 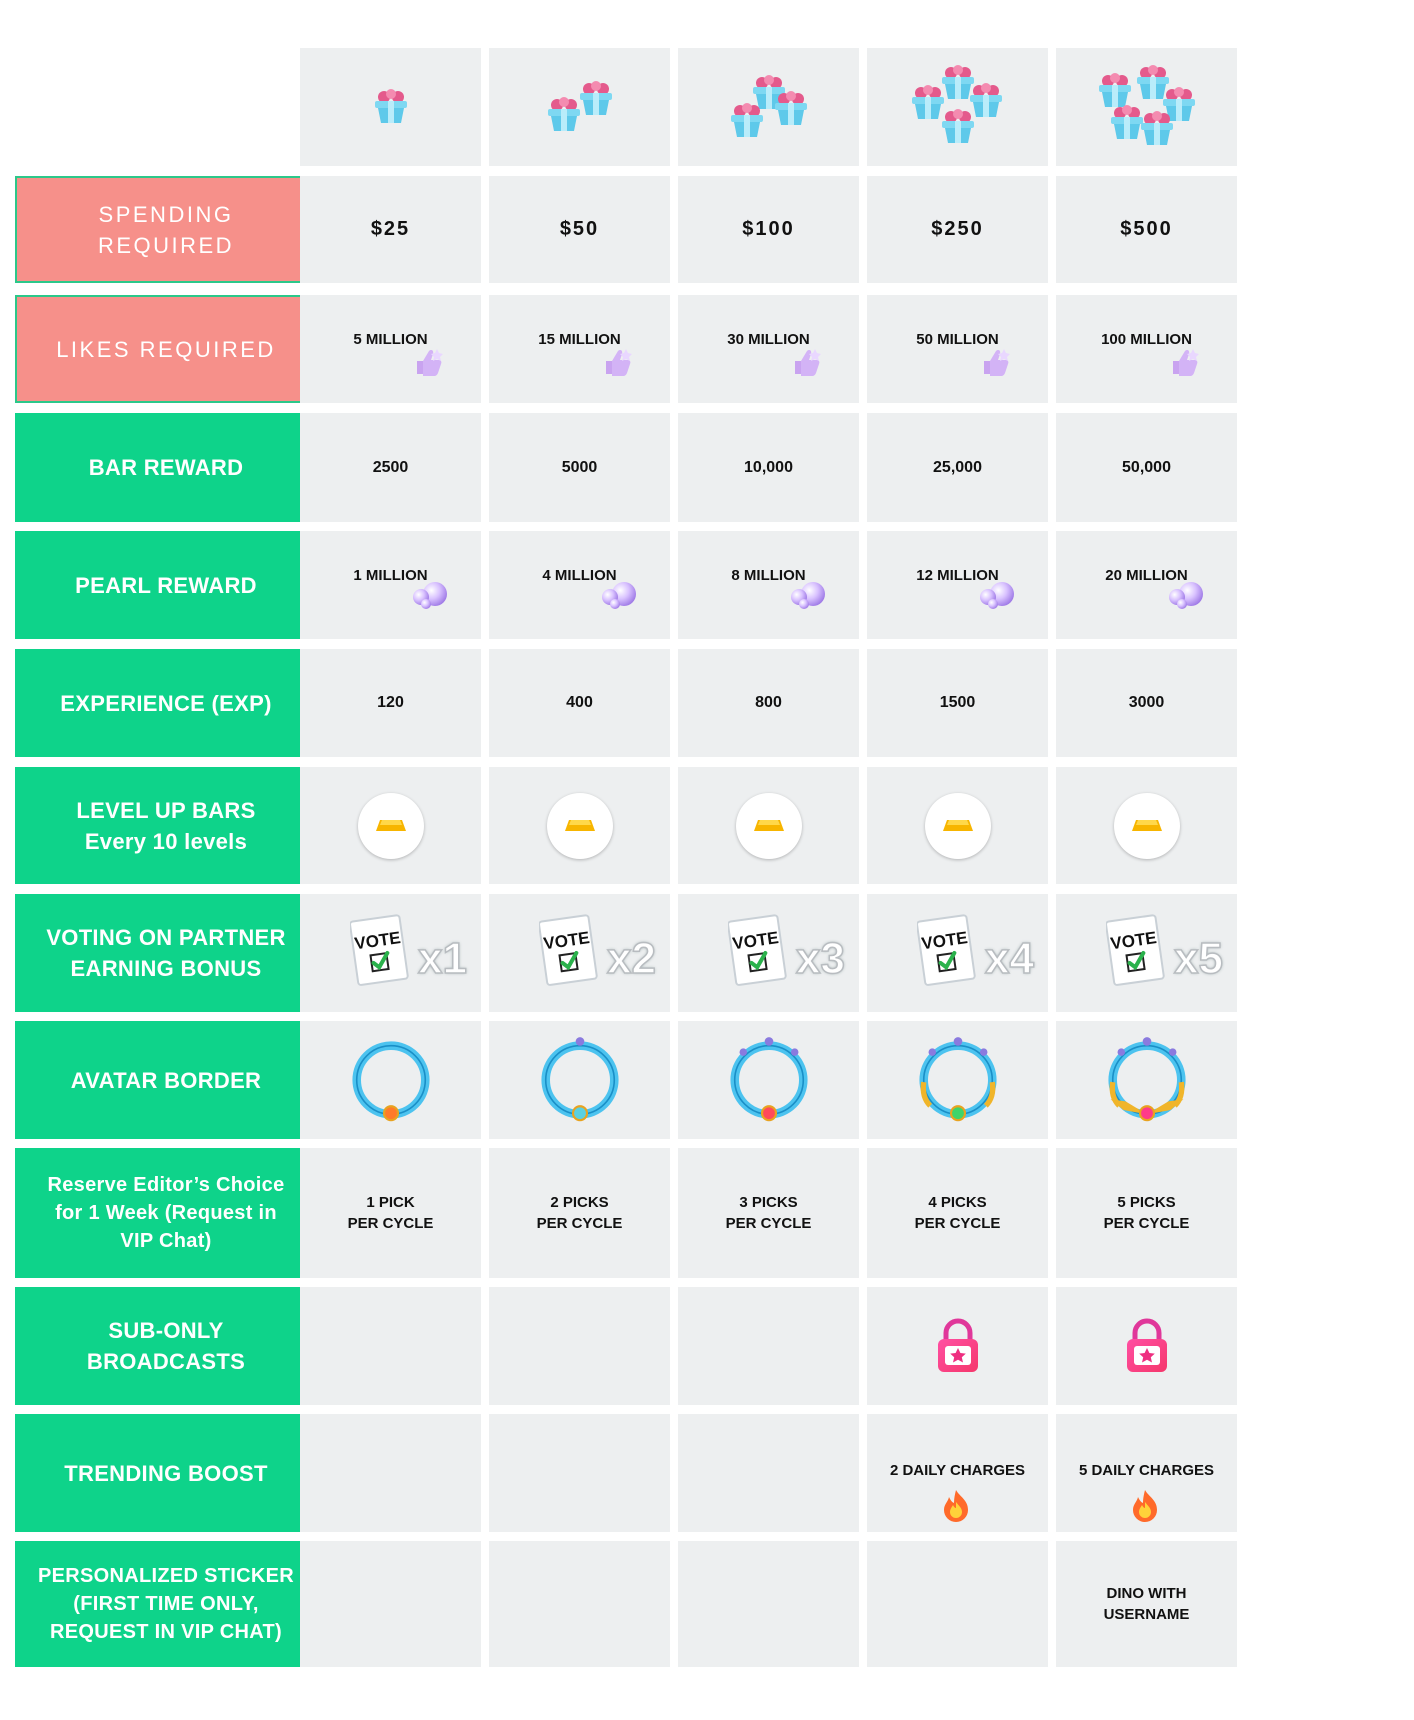 I want to click on vote-group: VOTE x2, so click(x=579, y=953).